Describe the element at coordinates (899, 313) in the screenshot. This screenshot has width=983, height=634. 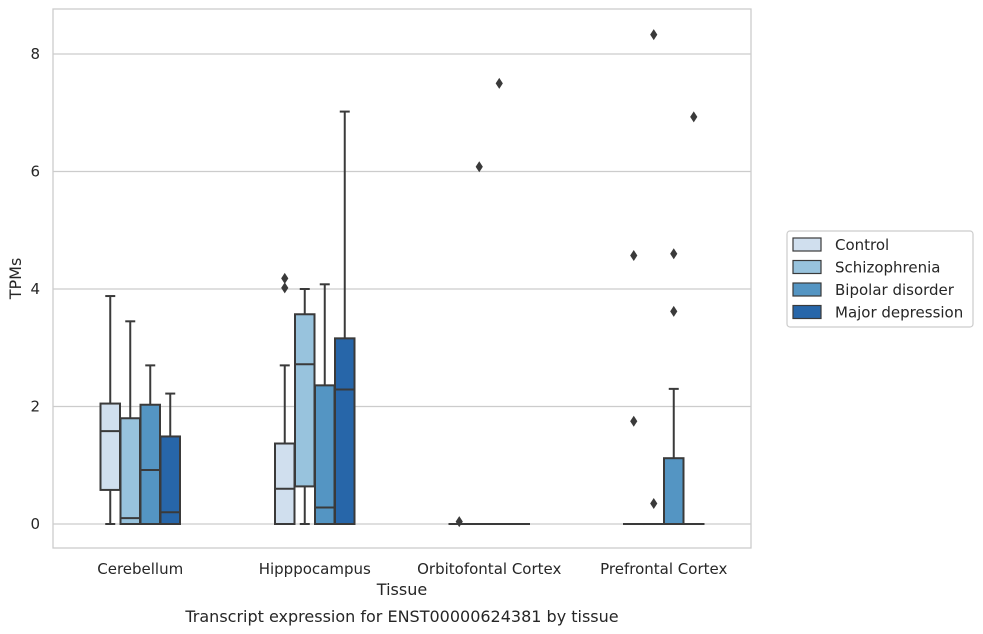
I see `legend-label: Major depression` at that location.